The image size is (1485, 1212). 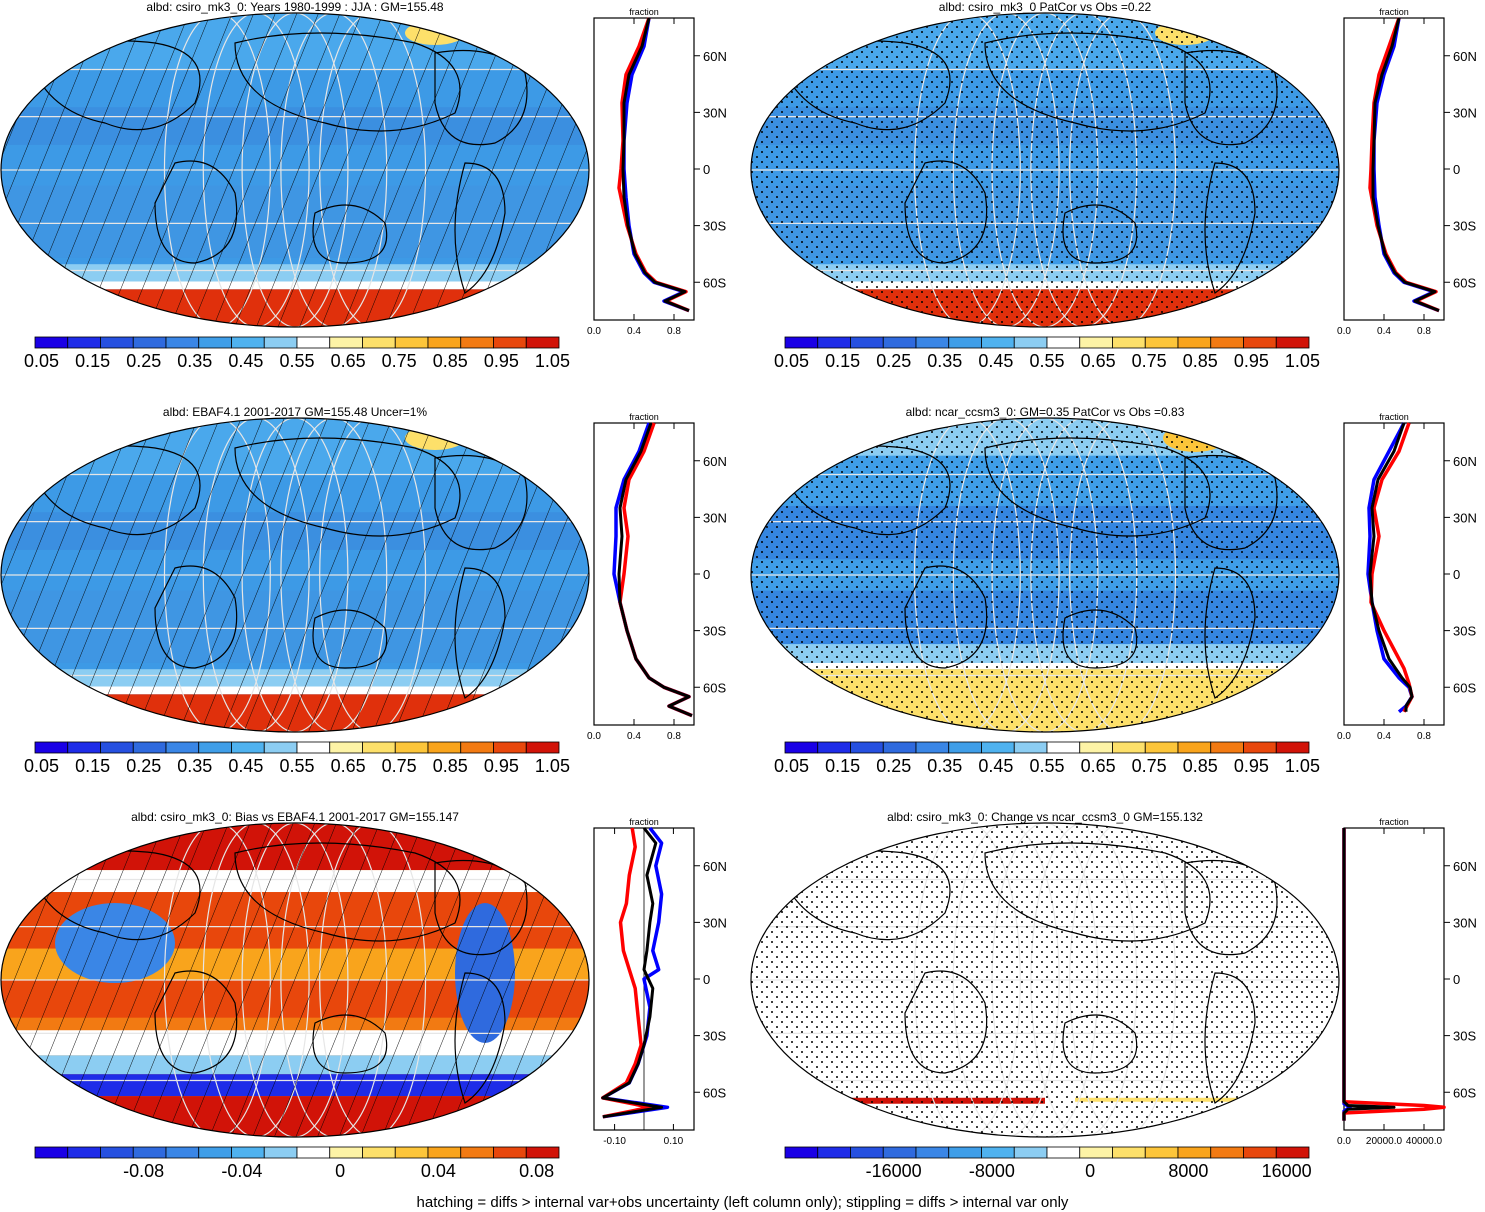 I want to click on profile-frame, so click(x=644, y=574).